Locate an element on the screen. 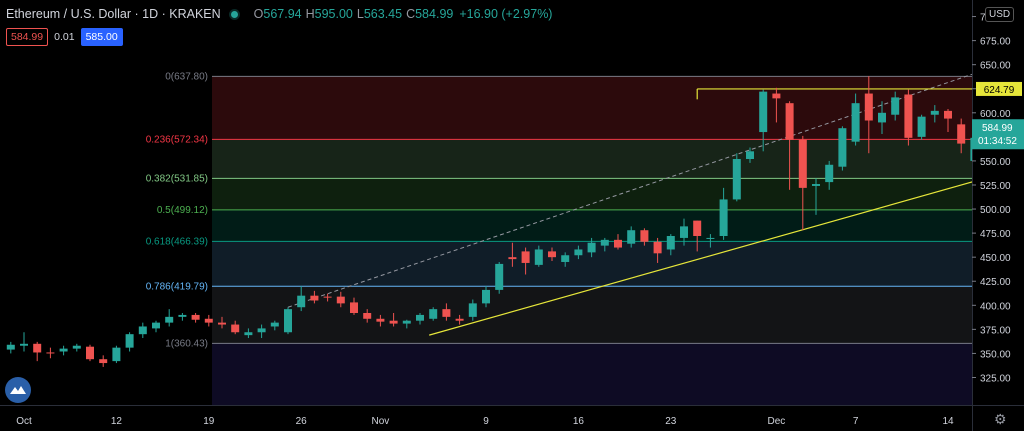 This screenshot has width=1024, height=431. fib-level-label: 0.786(419.79) is located at coordinates (177, 286).